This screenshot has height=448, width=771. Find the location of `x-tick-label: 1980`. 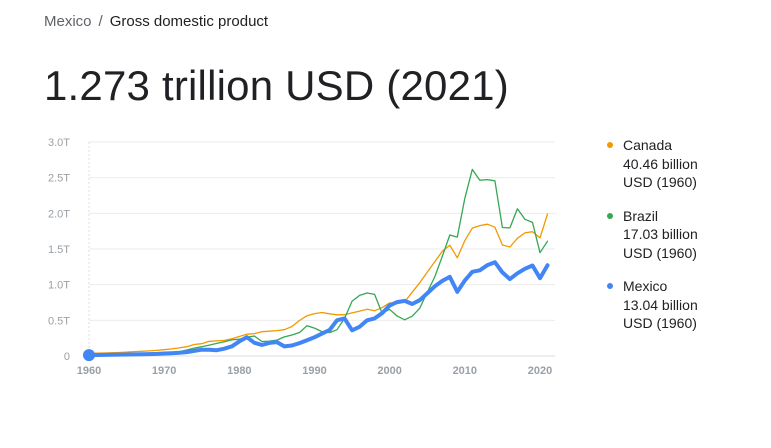

x-tick-label: 1980 is located at coordinates (239, 371).